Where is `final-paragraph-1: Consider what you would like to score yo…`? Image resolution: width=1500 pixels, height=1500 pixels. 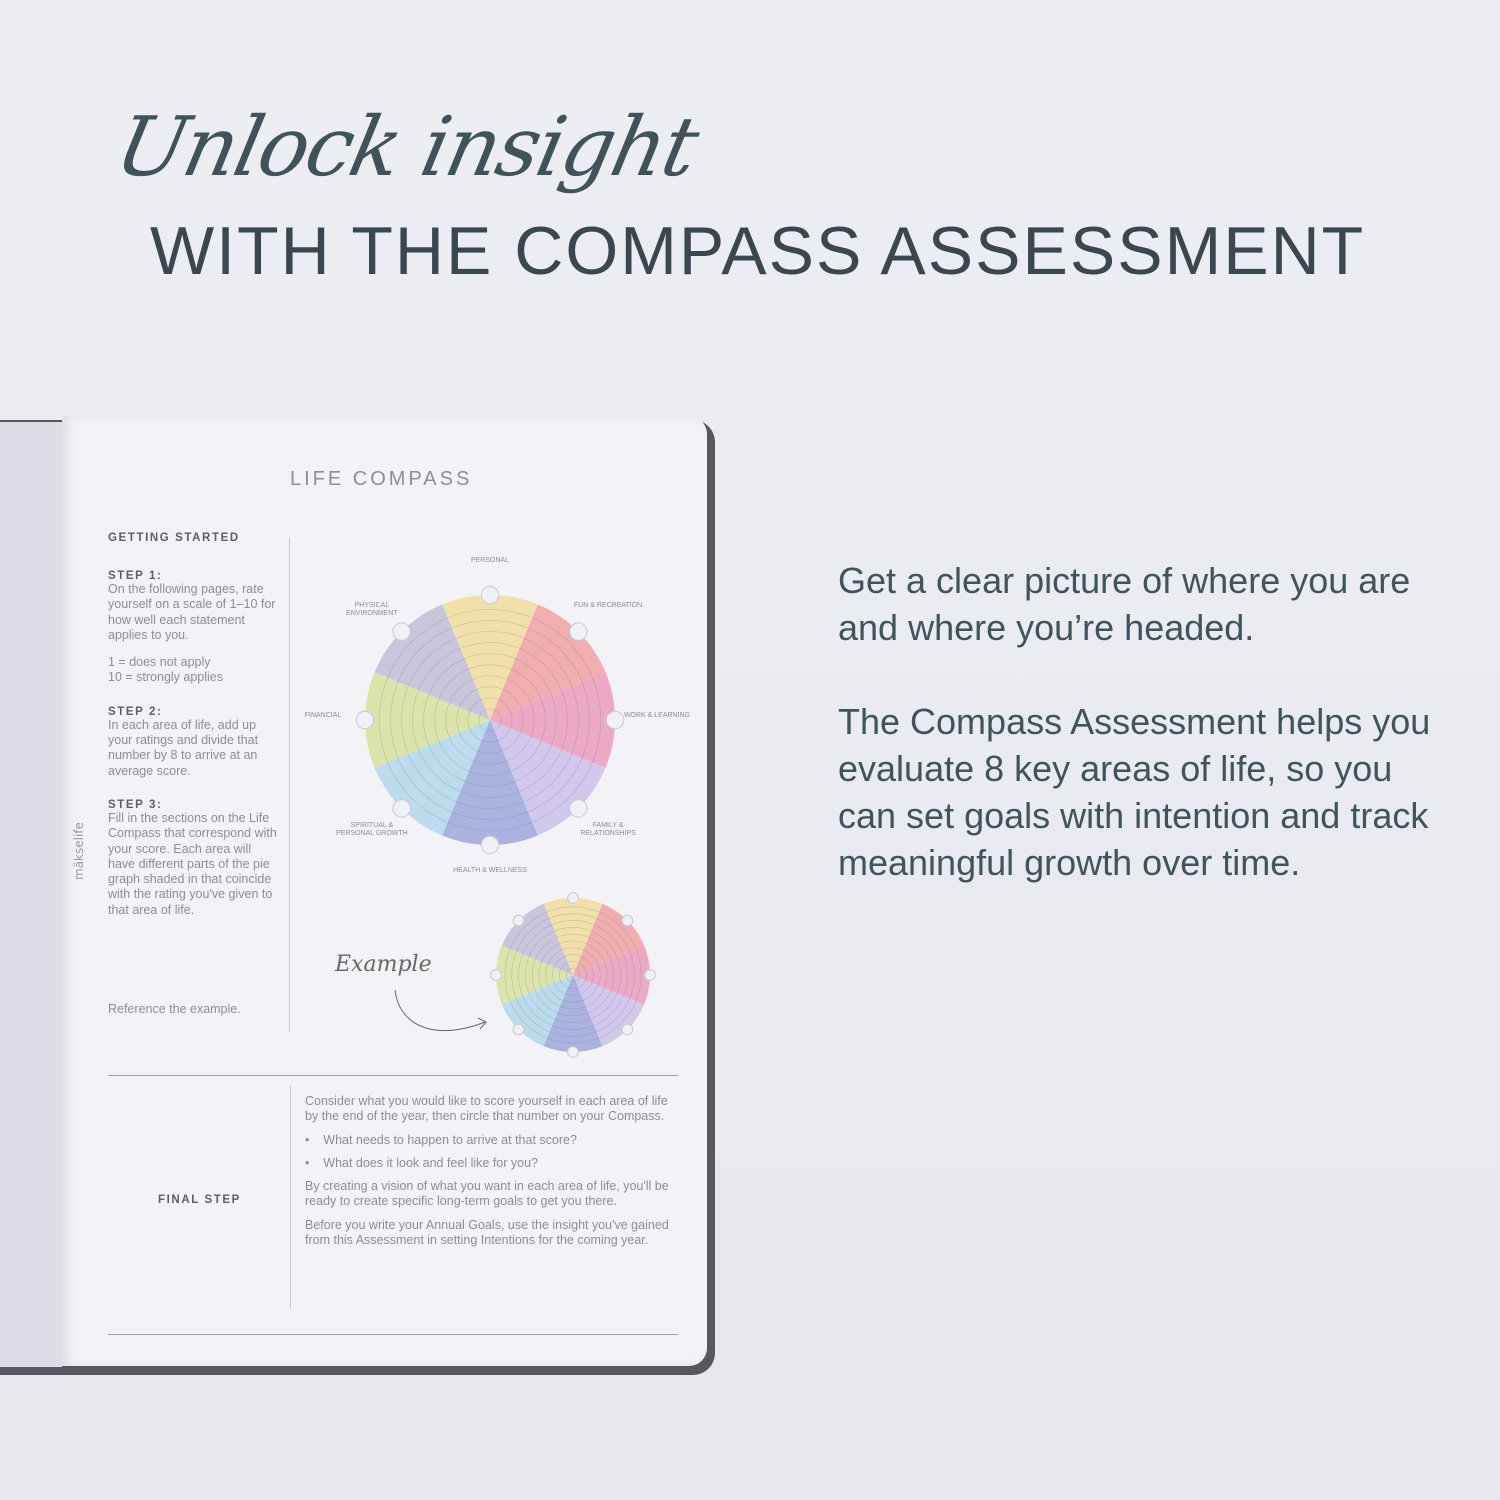 final-paragraph-1: Consider what you would like to score yo… is located at coordinates (486, 1109).